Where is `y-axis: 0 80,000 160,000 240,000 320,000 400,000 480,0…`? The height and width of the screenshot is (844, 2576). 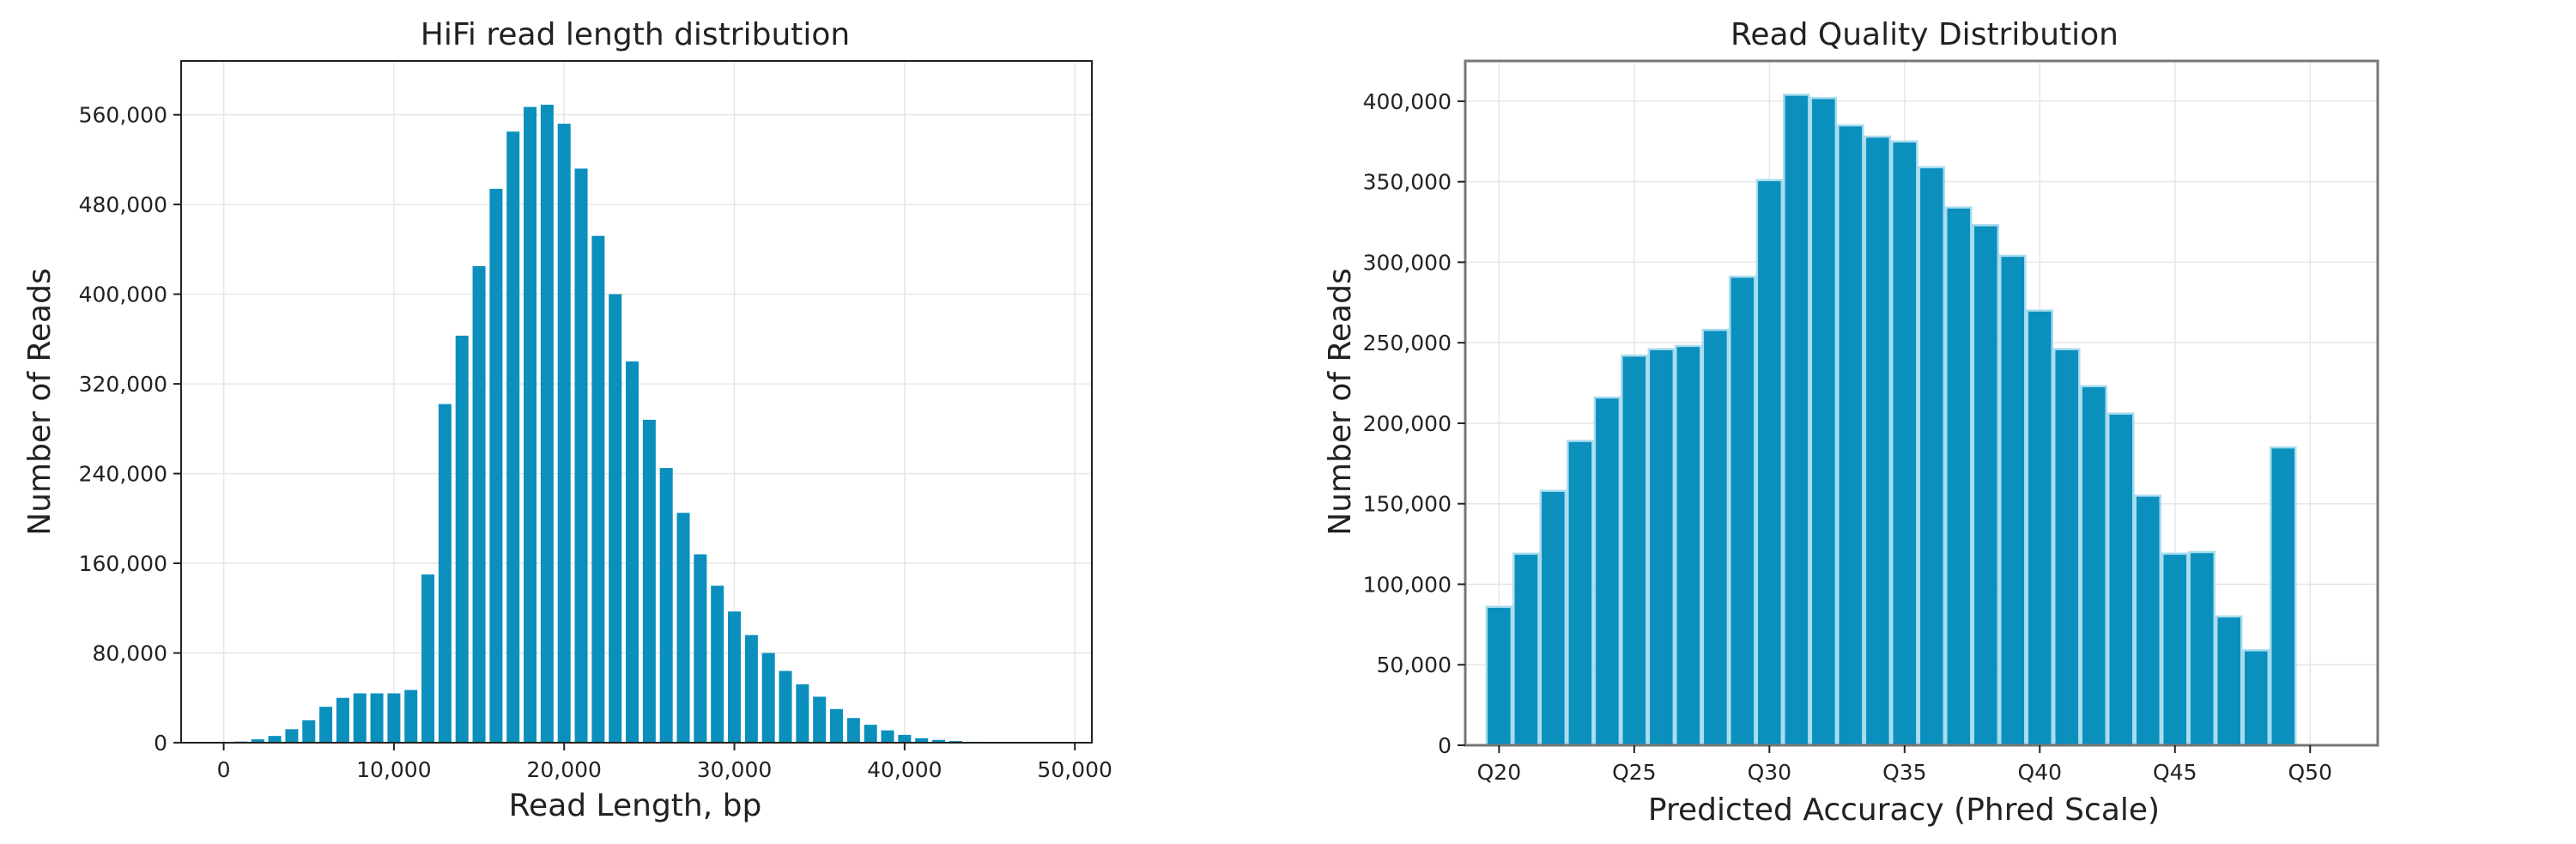
y-axis: 0 80,000 160,000 240,000 320,000 400,000 480,0… is located at coordinates (130, 429).